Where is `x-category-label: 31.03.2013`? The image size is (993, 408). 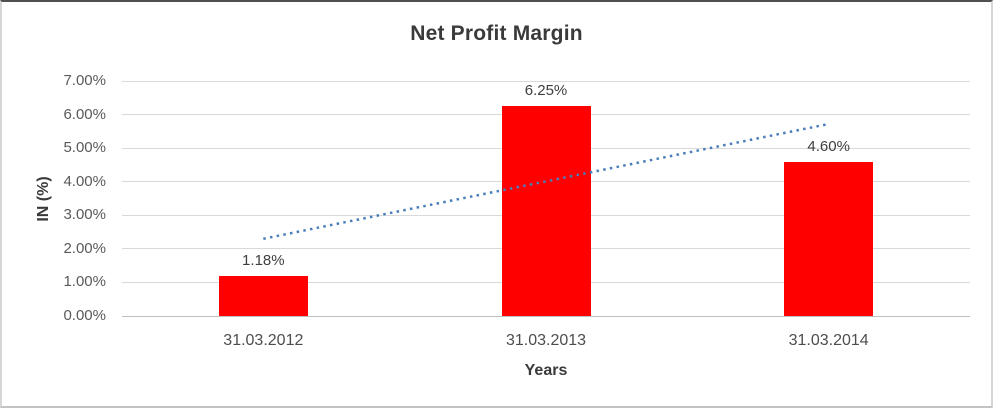
x-category-label: 31.03.2013 is located at coordinates (546, 340).